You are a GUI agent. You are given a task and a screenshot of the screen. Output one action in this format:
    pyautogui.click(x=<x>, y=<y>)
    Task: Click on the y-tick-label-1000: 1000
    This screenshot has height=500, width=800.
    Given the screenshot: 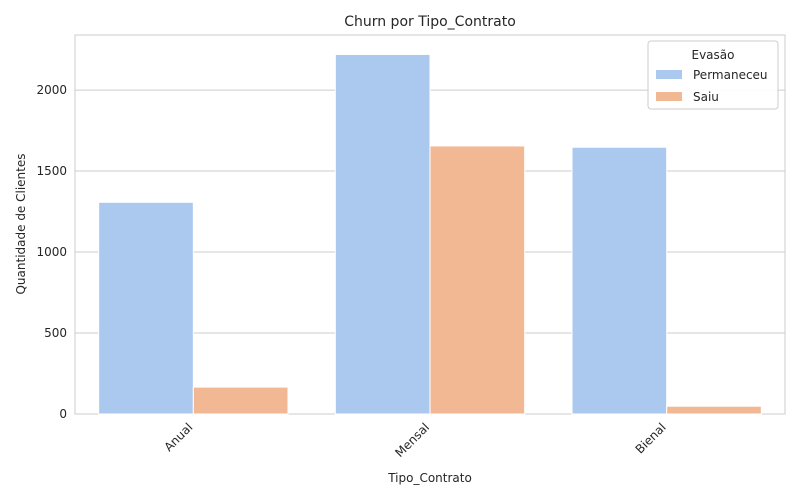 What is the action you would take?
    pyautogui.click(x=51, y=252)
    